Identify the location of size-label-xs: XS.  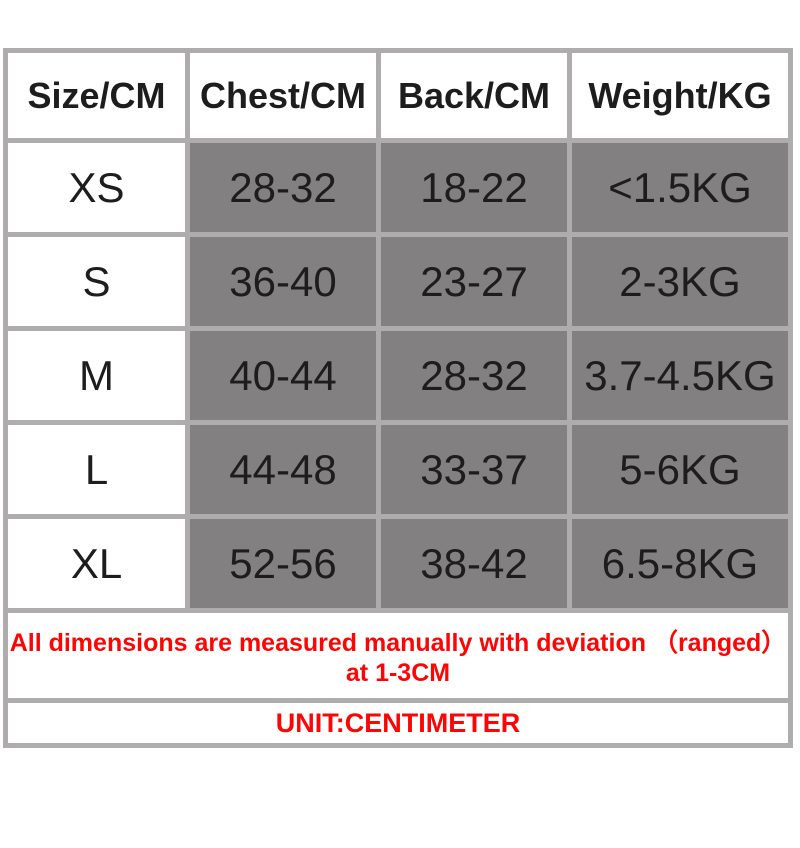
(96, 187).